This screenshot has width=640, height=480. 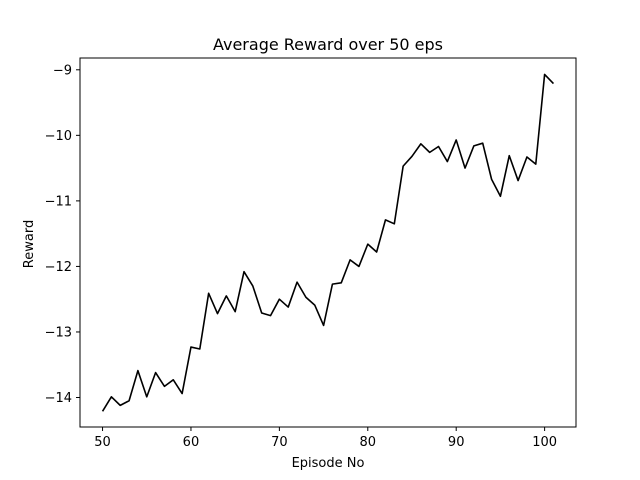 I want to click on x-tick-label: 70, so click(x=279, y=442).